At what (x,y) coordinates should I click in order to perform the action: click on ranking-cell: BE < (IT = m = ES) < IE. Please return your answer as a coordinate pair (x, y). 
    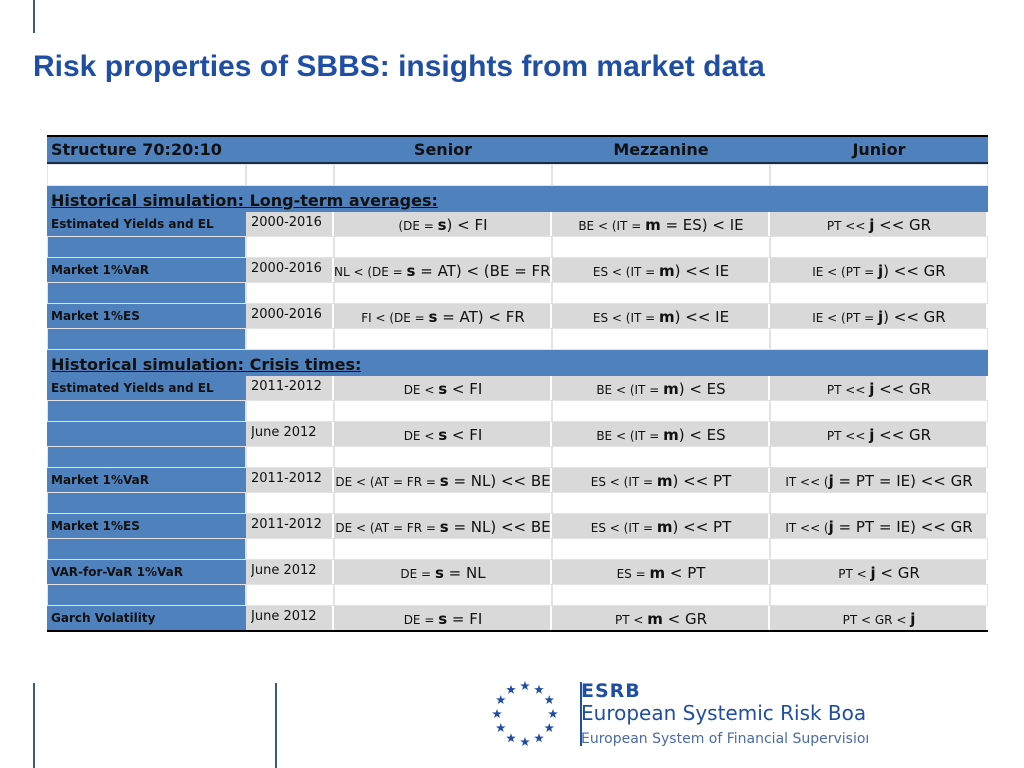
    Looking at the image, I should click on (661, 224).